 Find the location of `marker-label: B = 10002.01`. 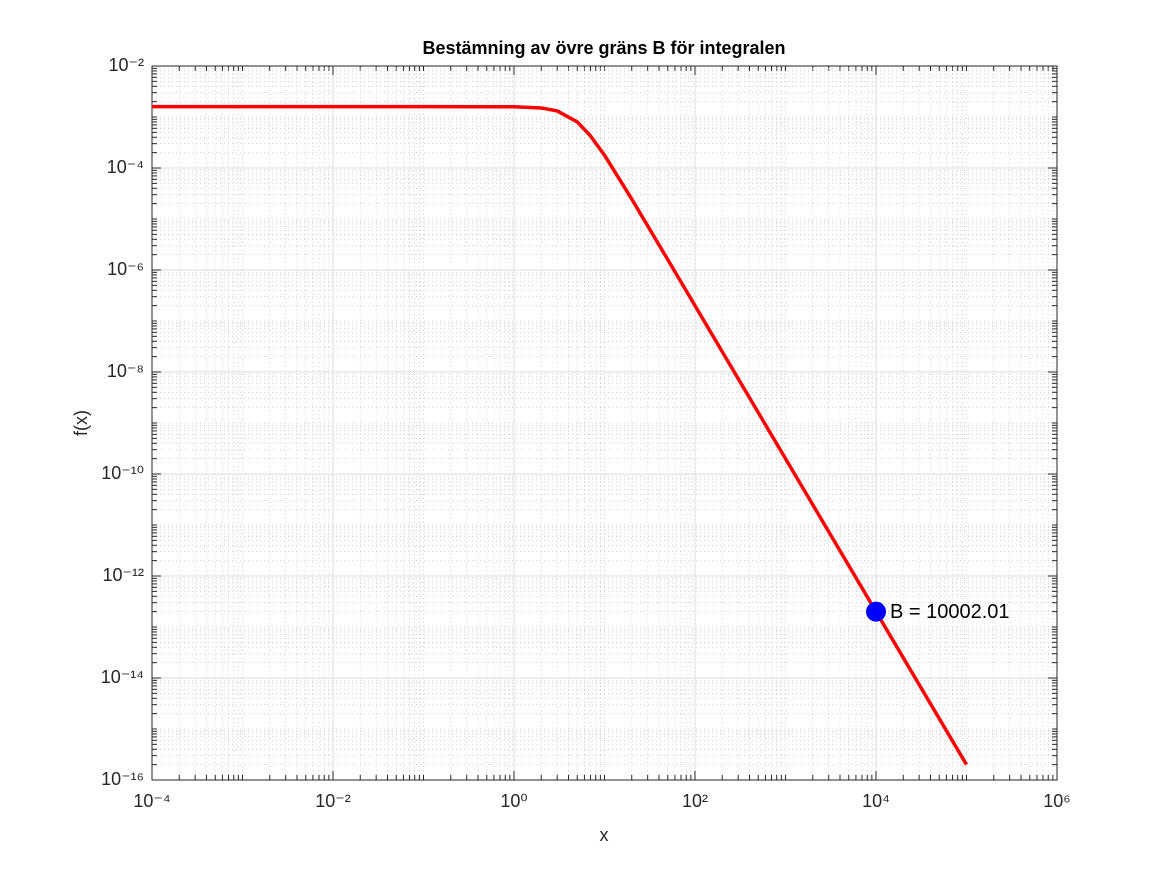

marker-label: B = 10002.01 is located at coordinates (950, 612).